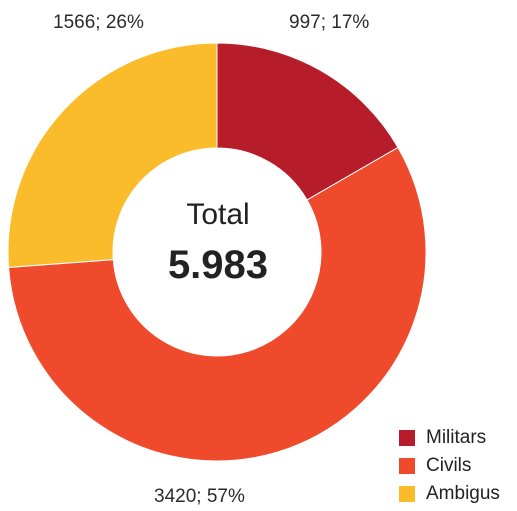 This screenshot has height=511, width=517. What do you see at coordinates (218, 265) in the screenshot?
I see `center-total-value: 5.983` at bounding box center [218, 265].